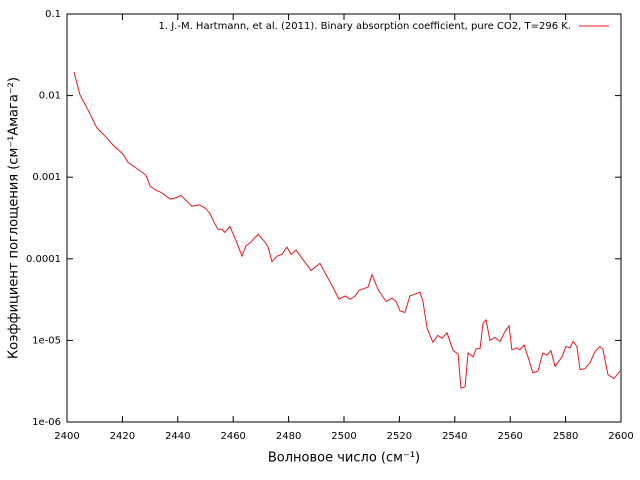 The width and height of the screenshot is (640, 480). I want to click on x-tick-label: 2560, so click(509, 436).